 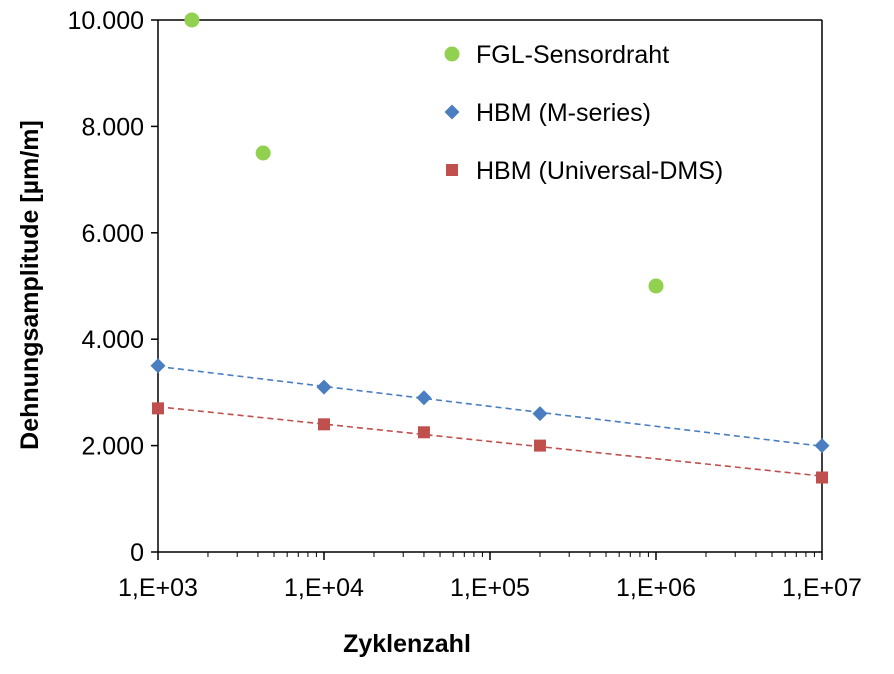 What do you see at coordinates (572, 55) in the screenshot?
I see `legend-label-1: FGL-Sensordraht` at bounding box center [572, 55].